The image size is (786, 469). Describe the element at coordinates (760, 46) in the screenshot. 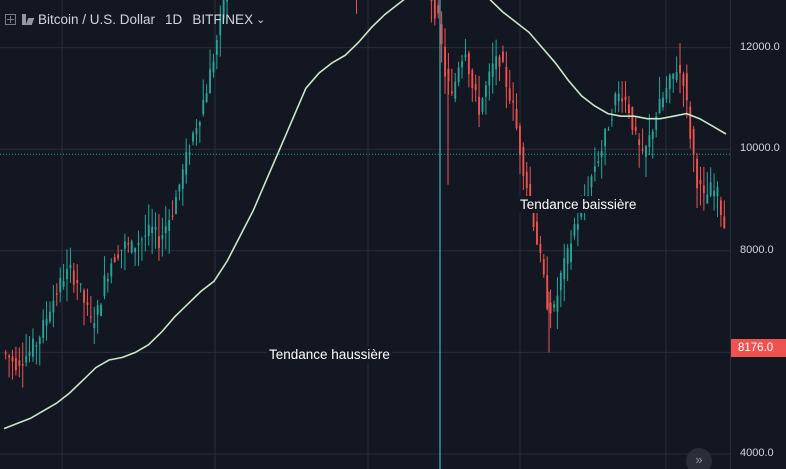

I see `price-tick-label: 12000.0` at that location.